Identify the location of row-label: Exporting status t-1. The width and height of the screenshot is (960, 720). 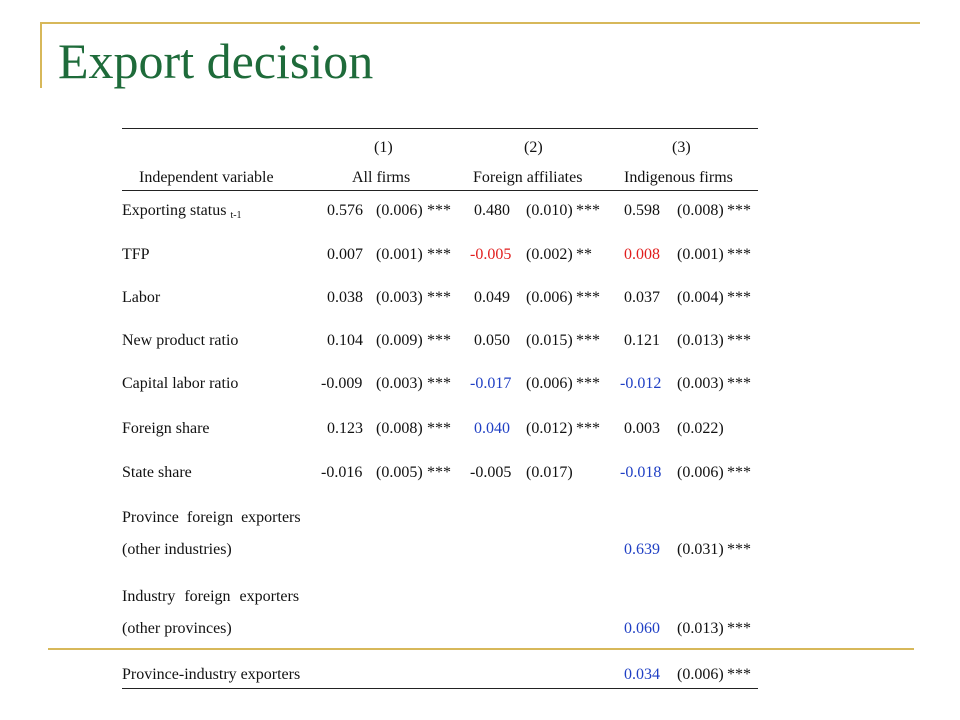
(182, 211).